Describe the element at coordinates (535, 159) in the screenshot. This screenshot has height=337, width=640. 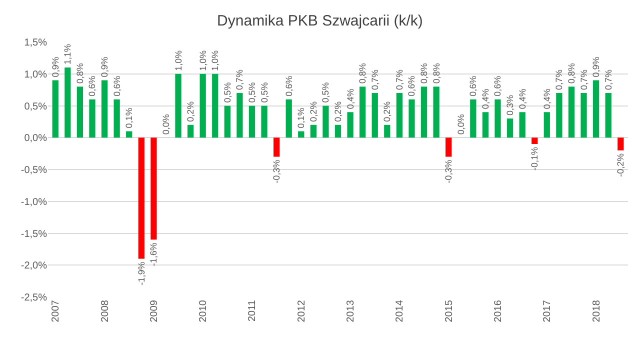
I see `data-label: -0,1%` at that location.